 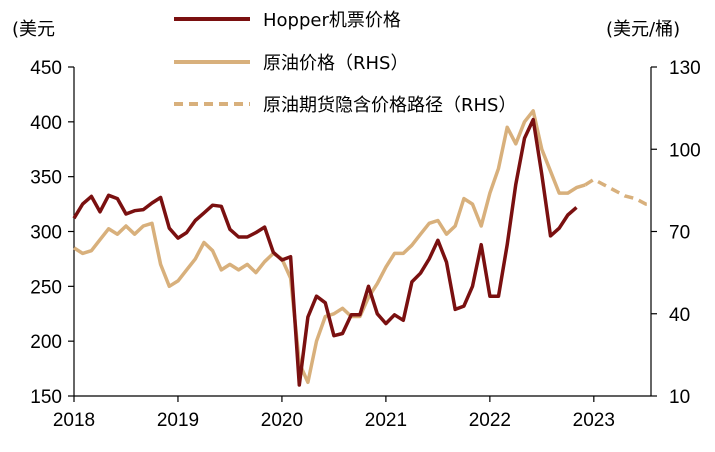 What do you see at coordinates (389, 105) in the screenshot?
I see `legend-label: 原油期货隐含价格路径（RHS）` at bounding box center [389, 105].